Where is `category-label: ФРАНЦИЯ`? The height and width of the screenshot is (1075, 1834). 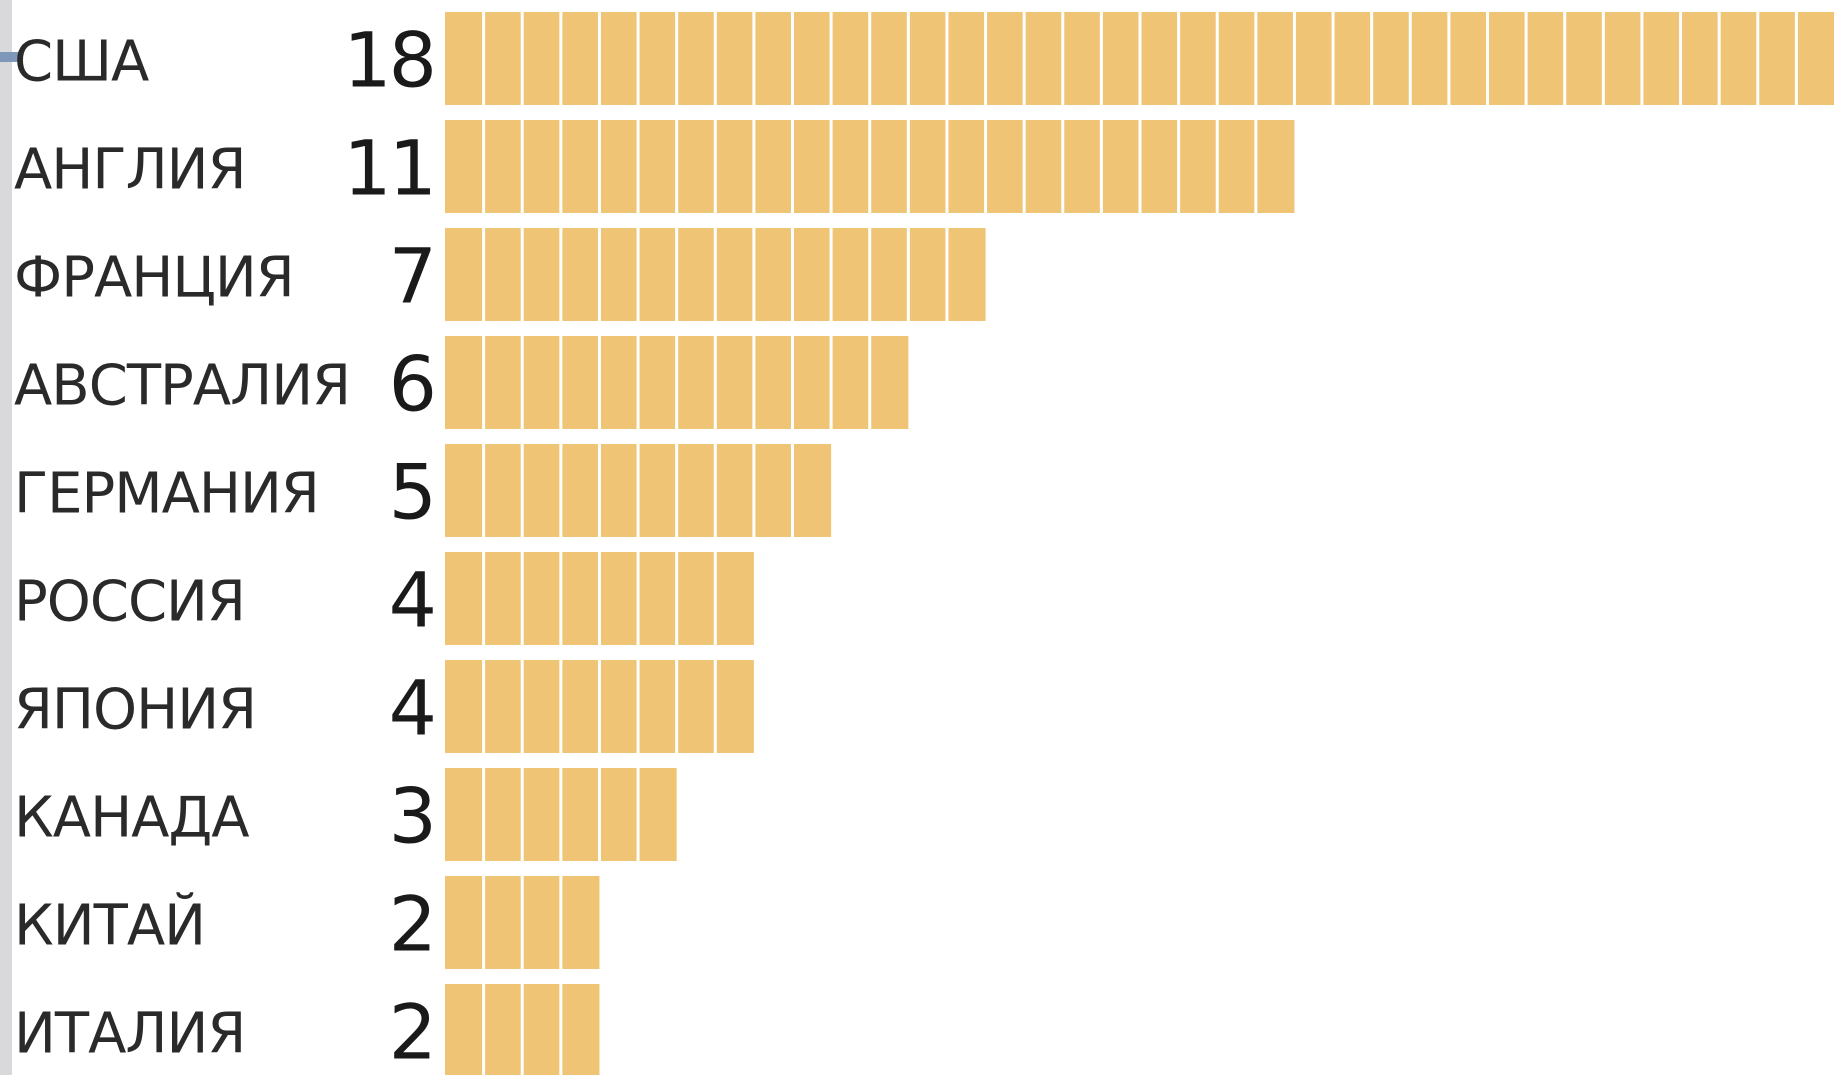 category-label: ФРАНЦИЯ is located at coordinates (154, 278).